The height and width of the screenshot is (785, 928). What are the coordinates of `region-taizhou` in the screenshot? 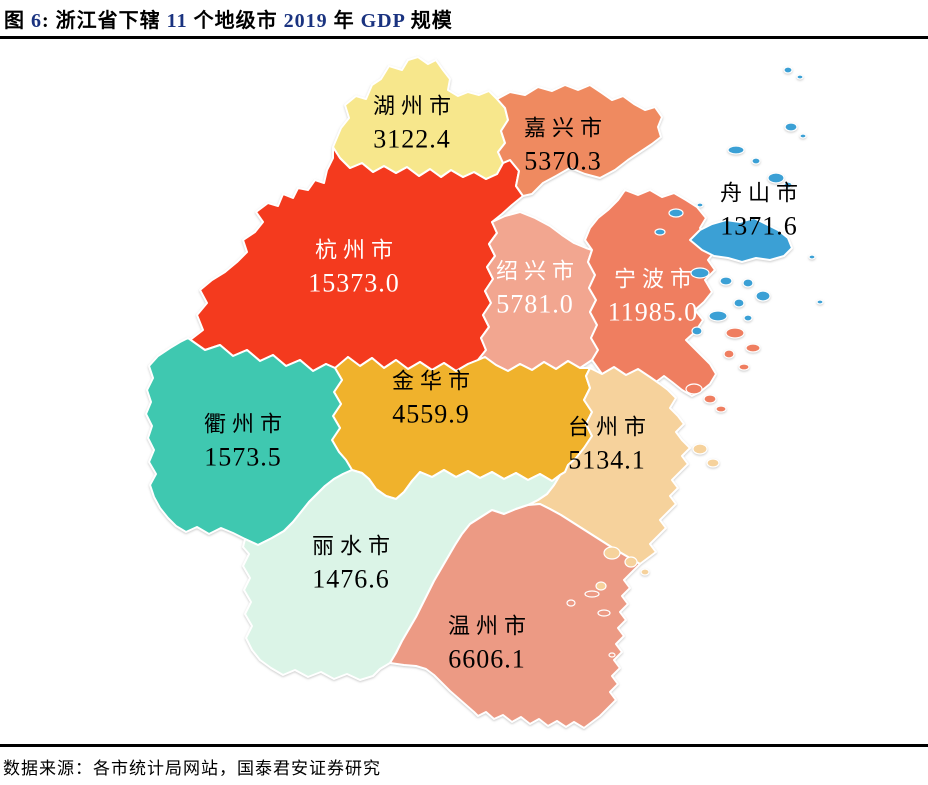 It's located at (609, 465).